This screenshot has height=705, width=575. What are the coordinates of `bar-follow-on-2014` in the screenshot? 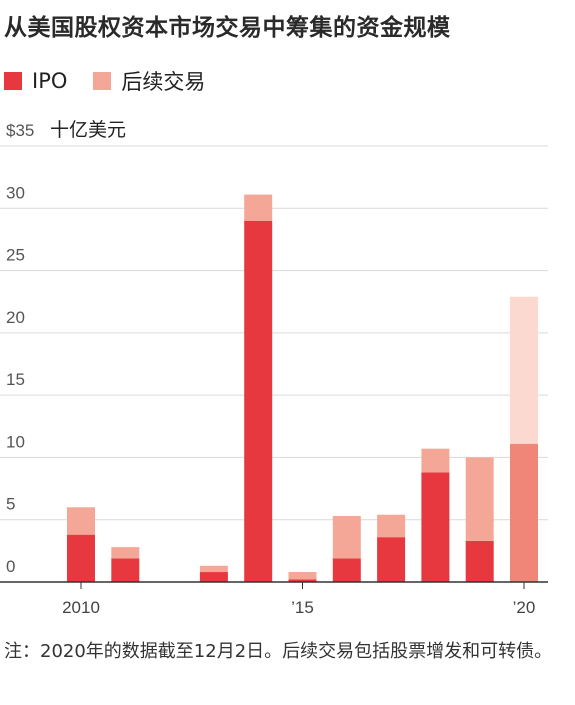 It's located at (258, 207).